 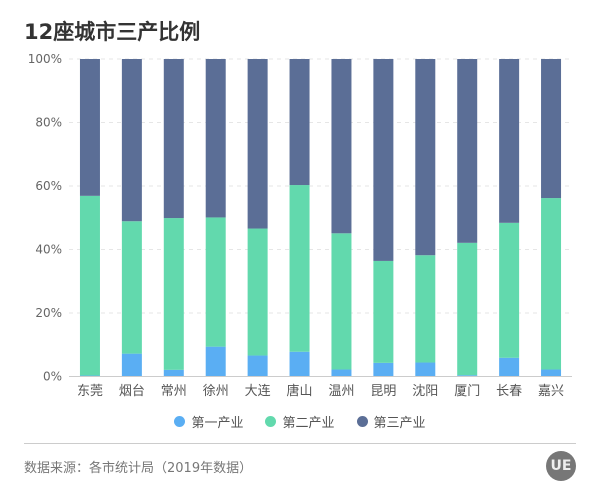 I want to click on y-tick-label: 0%, so click(x=52, y=377).